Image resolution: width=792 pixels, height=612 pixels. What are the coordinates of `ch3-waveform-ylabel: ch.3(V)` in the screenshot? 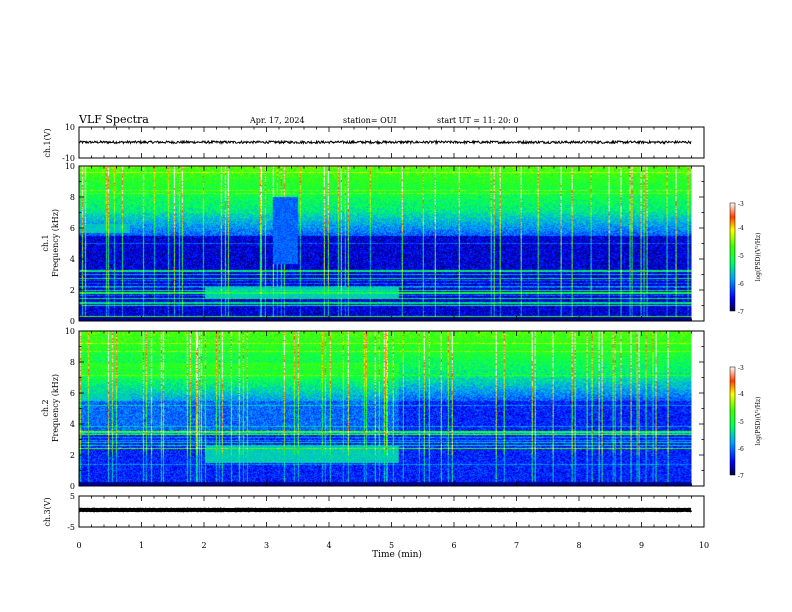 It's located at (47, 511).